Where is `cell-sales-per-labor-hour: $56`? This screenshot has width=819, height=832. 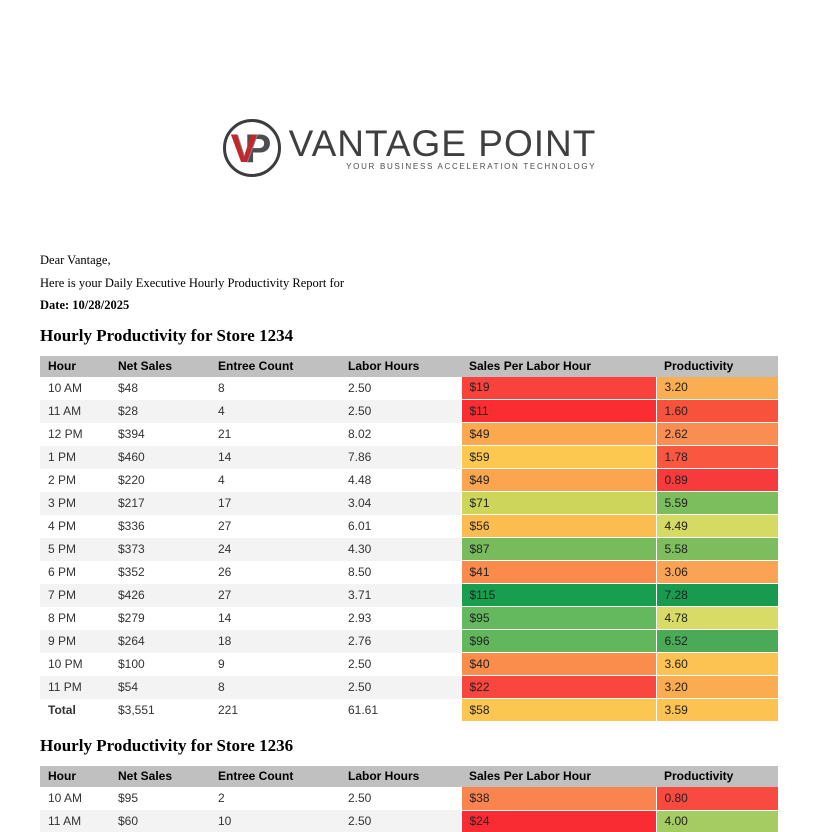 cell-sales-per-labor-hour: $56 is located at coordinates (558, 526).